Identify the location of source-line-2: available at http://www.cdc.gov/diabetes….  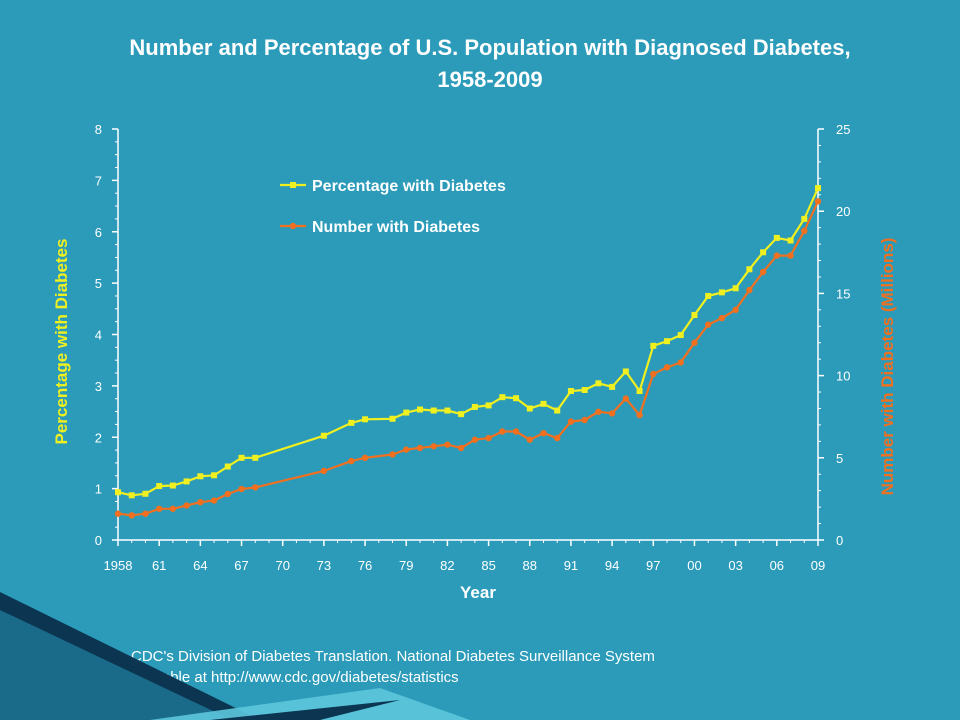
(295, 677).